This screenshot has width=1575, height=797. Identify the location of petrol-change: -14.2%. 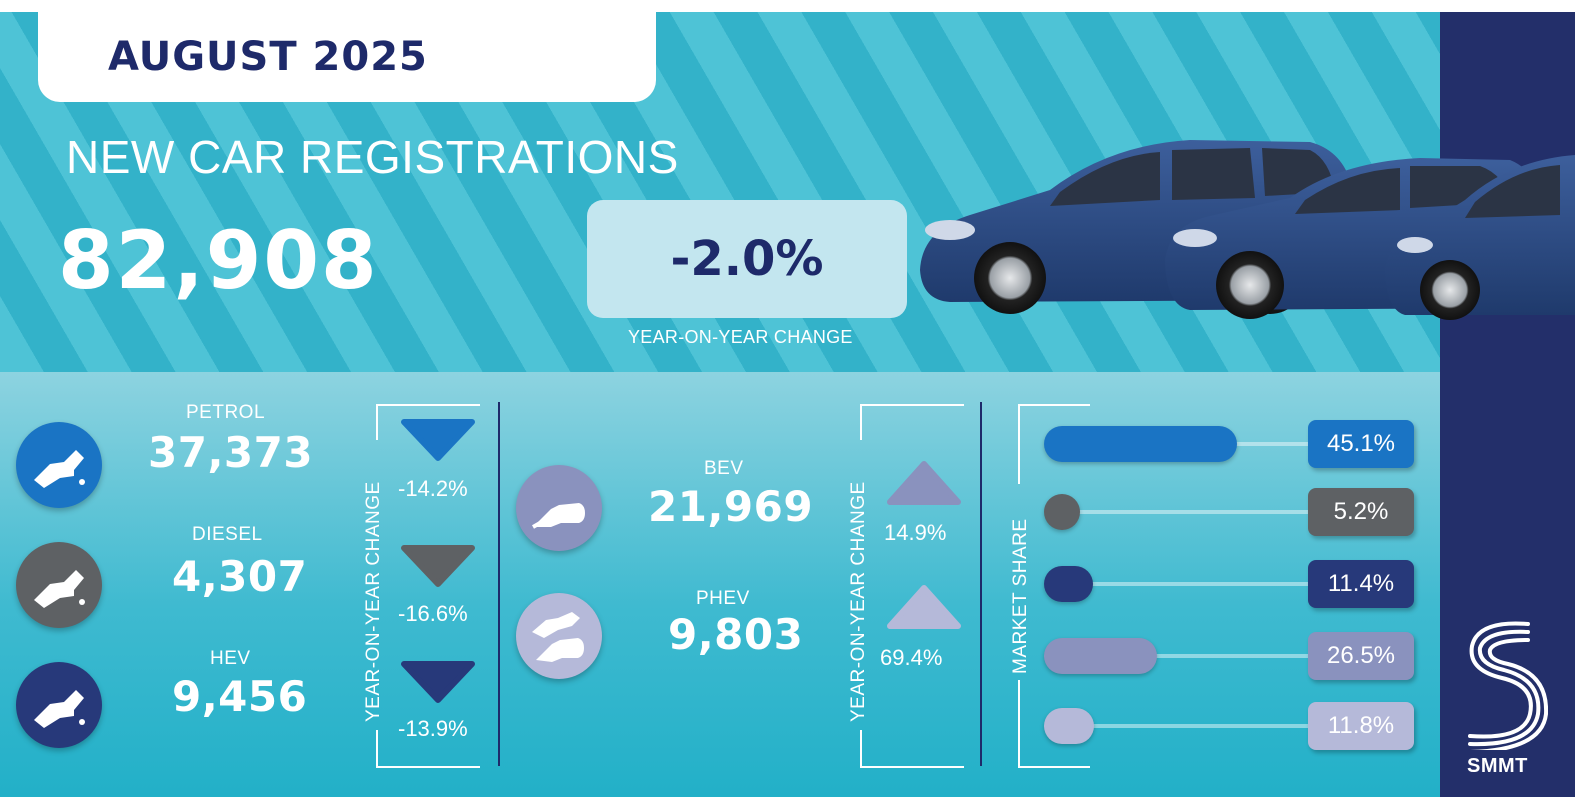
(433, 488).